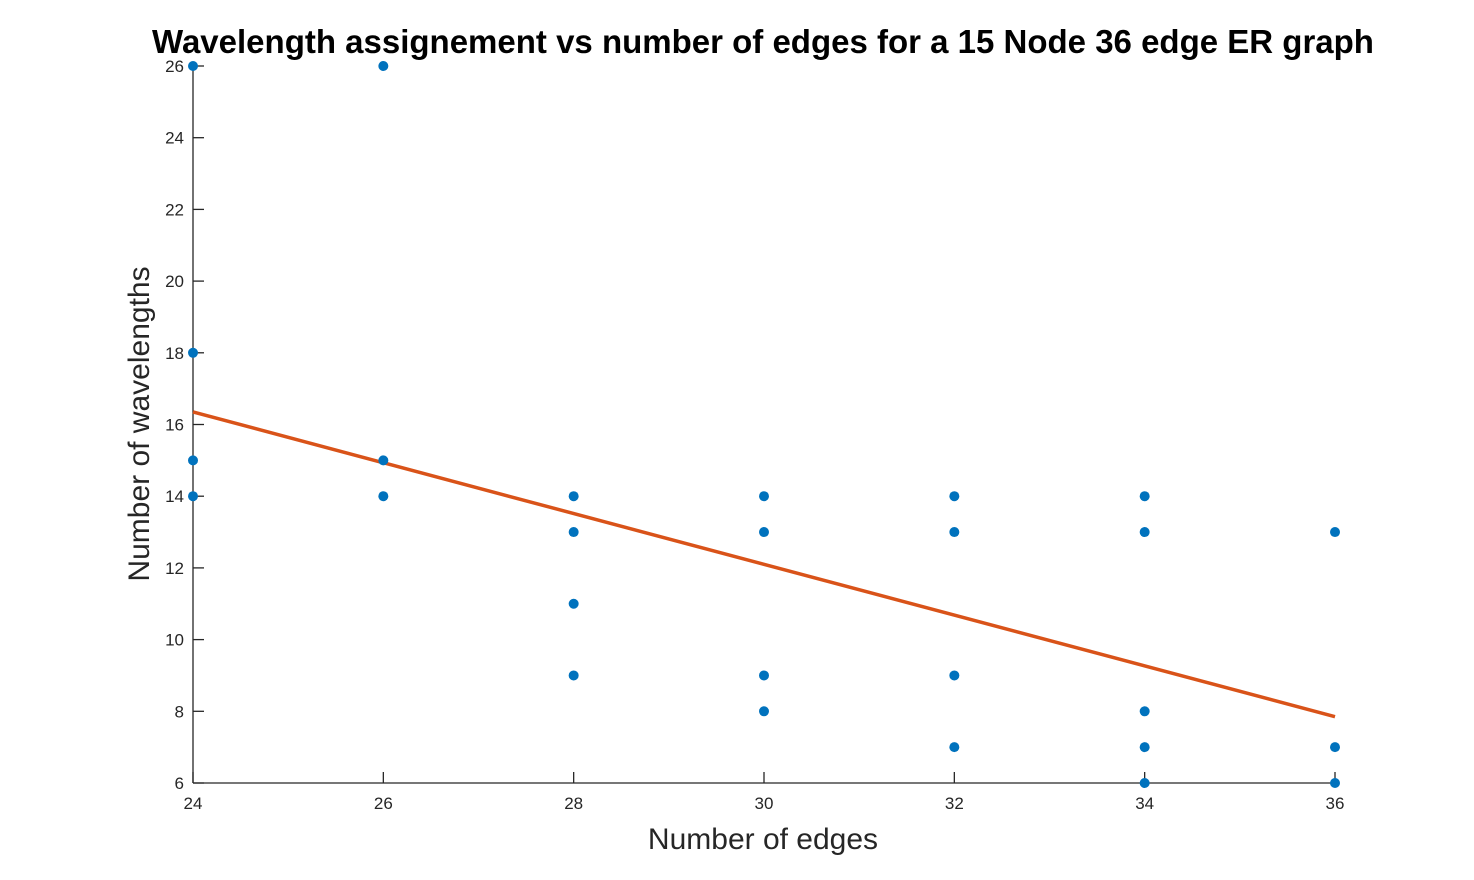 The image size is (1474, 880). Describe the element at coordinates (174, 138) in the screenshot. I see `y-tick-label: 24` at that location.